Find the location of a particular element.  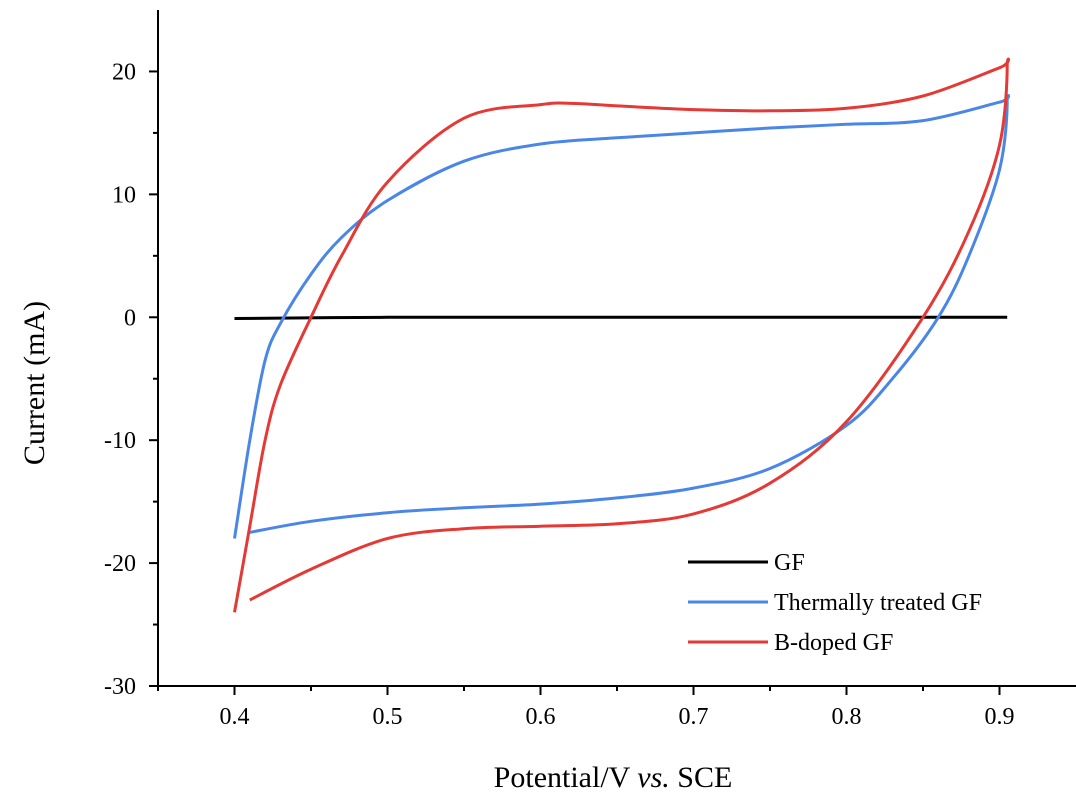

x-axis-title: Potential/V vs. SCE is located at coordinates (613, 777).